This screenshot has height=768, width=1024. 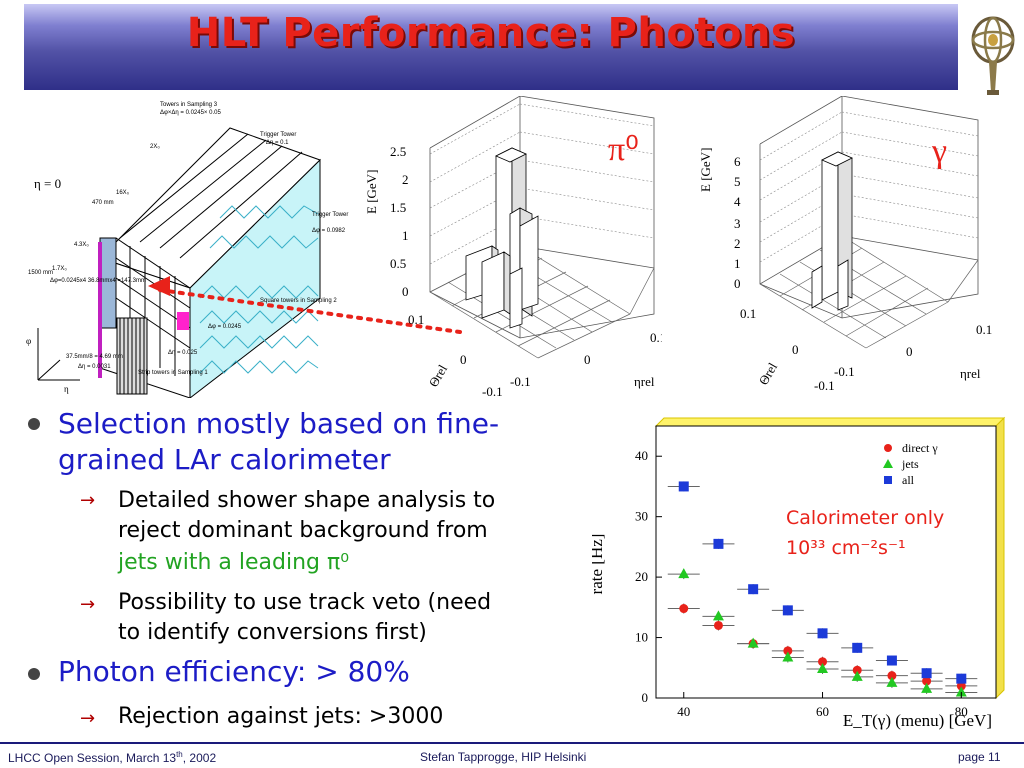 What do you see at coordinates (81, 245) in the screenshot?
I see `x43-label: 4.3X₀` at bounding box center [81, 245].